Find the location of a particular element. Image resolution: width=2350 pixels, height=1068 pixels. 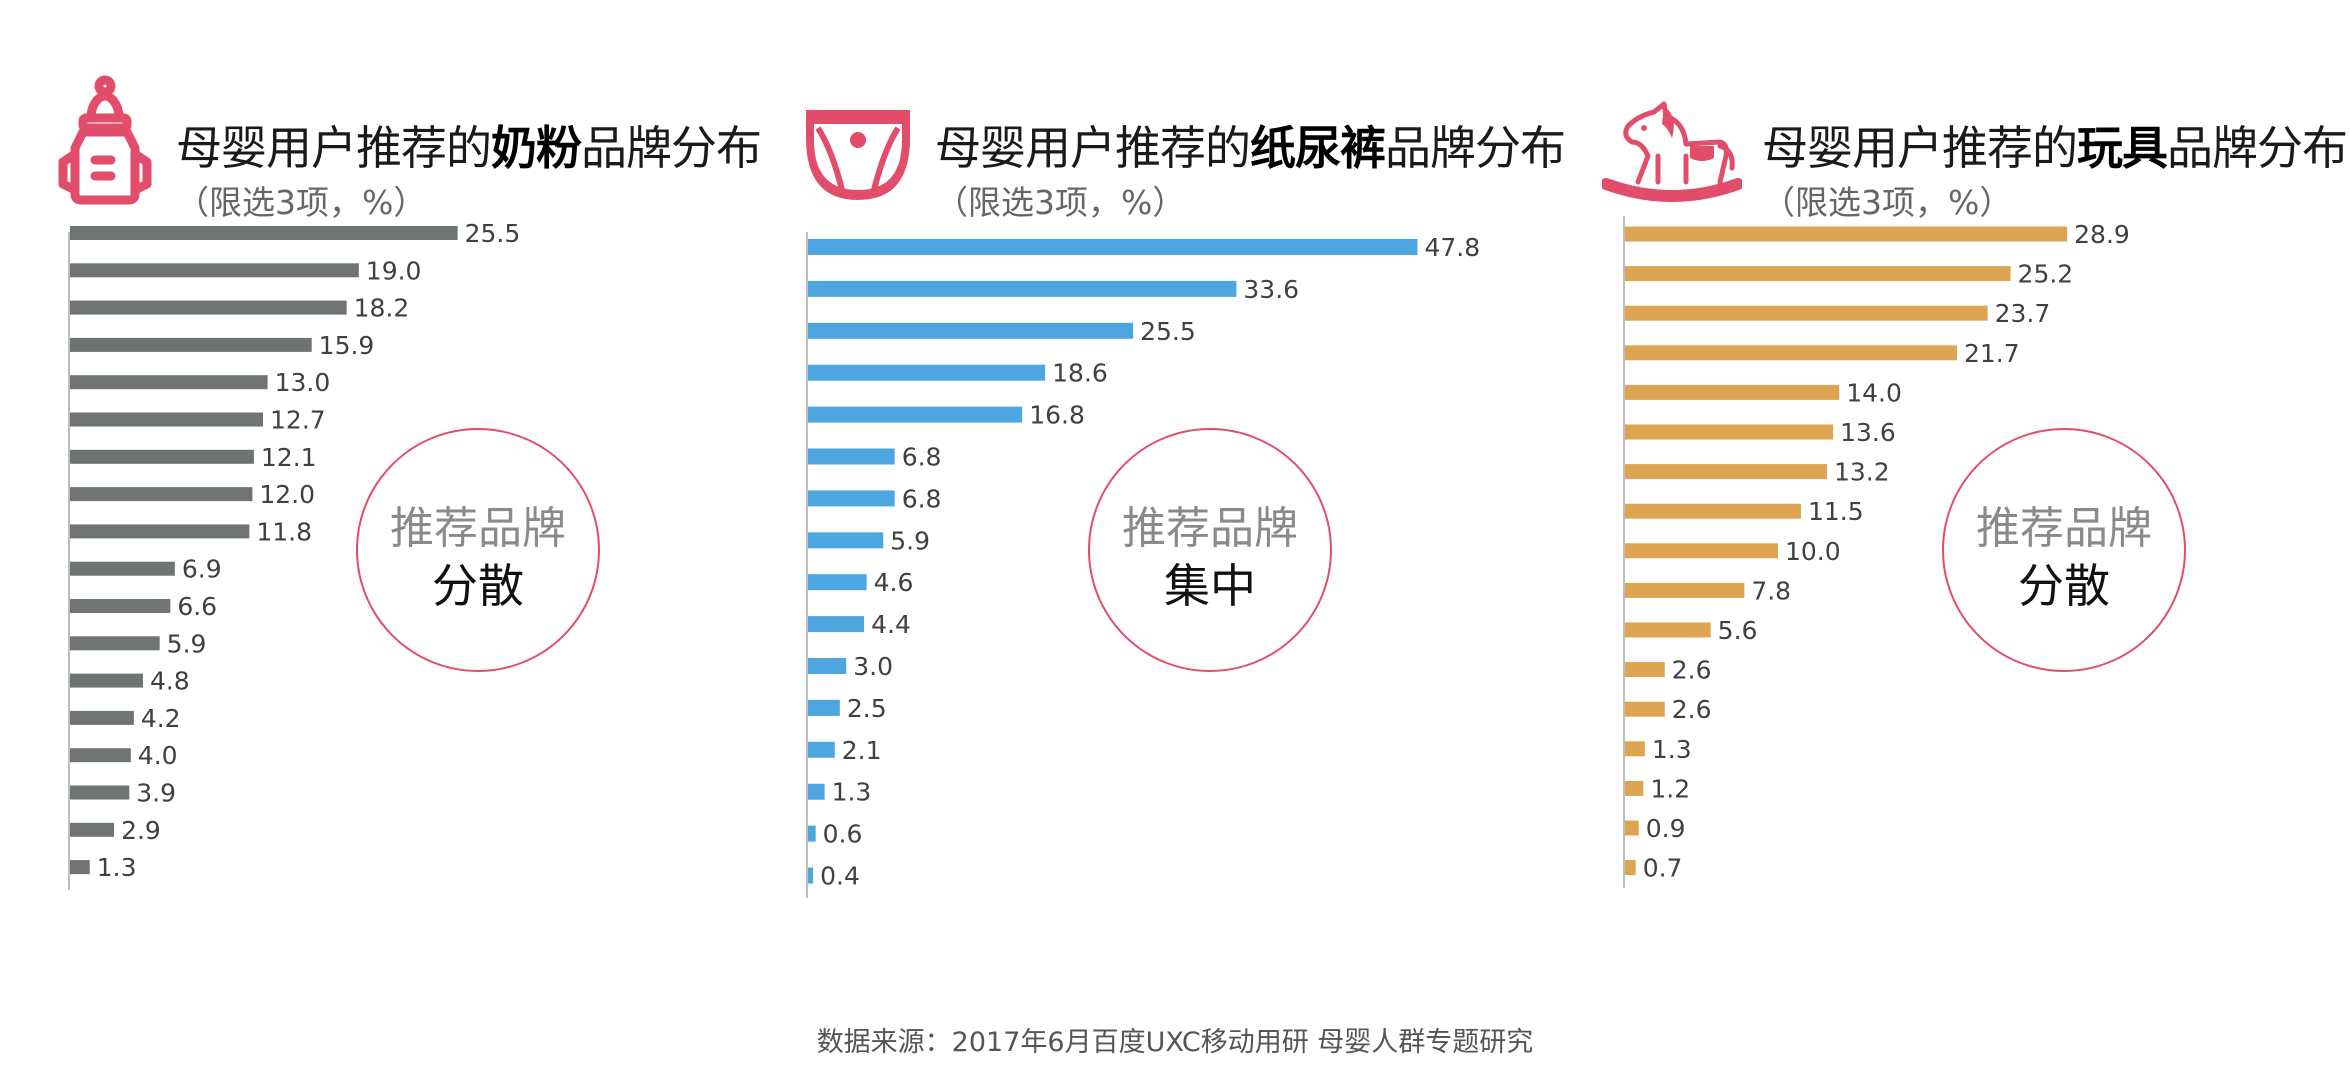

rocking-horse-icon is located at coordinates (1672, 151).